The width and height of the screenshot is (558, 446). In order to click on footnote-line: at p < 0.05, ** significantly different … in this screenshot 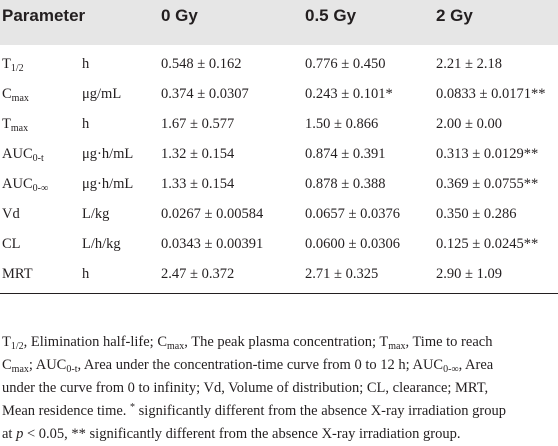, I will do `click(231, 434)`.